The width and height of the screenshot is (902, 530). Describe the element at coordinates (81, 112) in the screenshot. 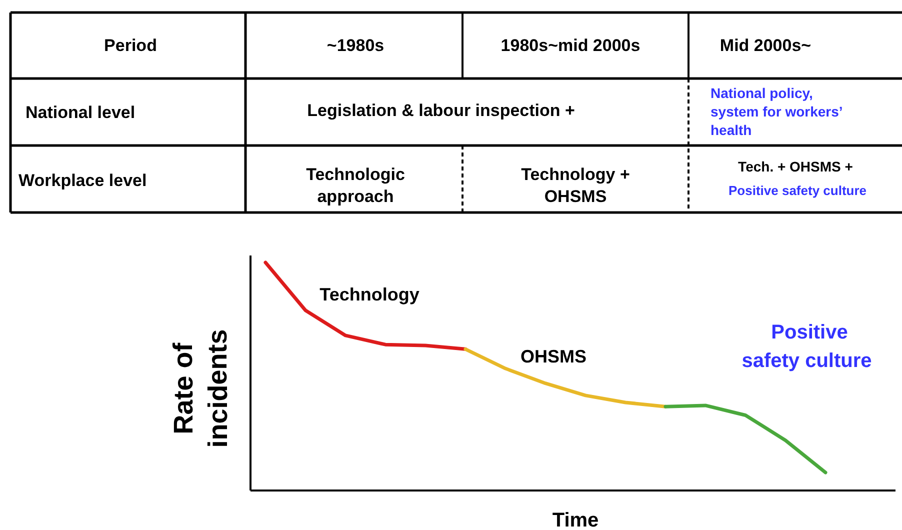

I see `text: National level` at that location.